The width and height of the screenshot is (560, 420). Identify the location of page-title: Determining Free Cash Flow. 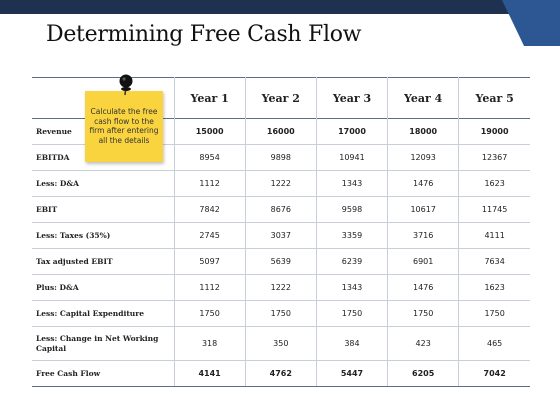
(204, 34).